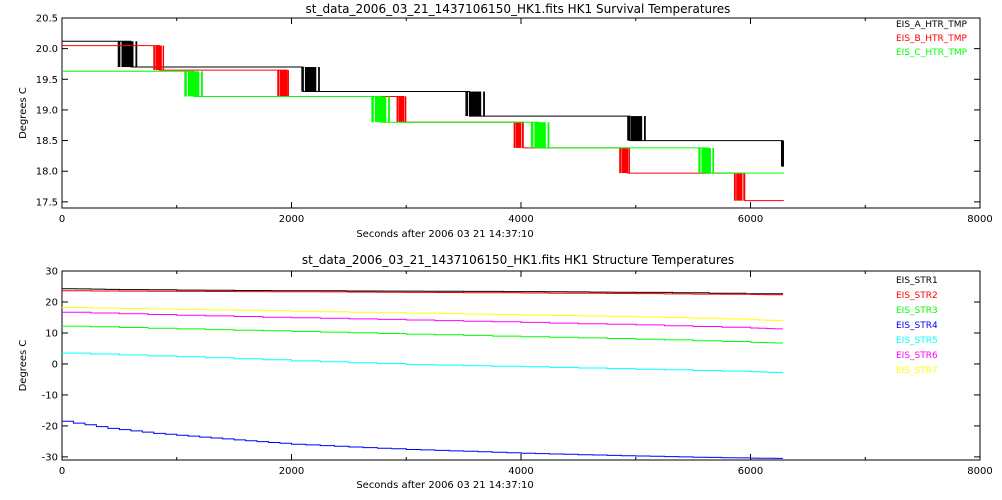 The width and height of the screenshot is (1002, 500). What do you see at coordinates (917, 371) in the screenshot?
I see `legend-entry: EIS_STR7` at bounding box center [917, 371].